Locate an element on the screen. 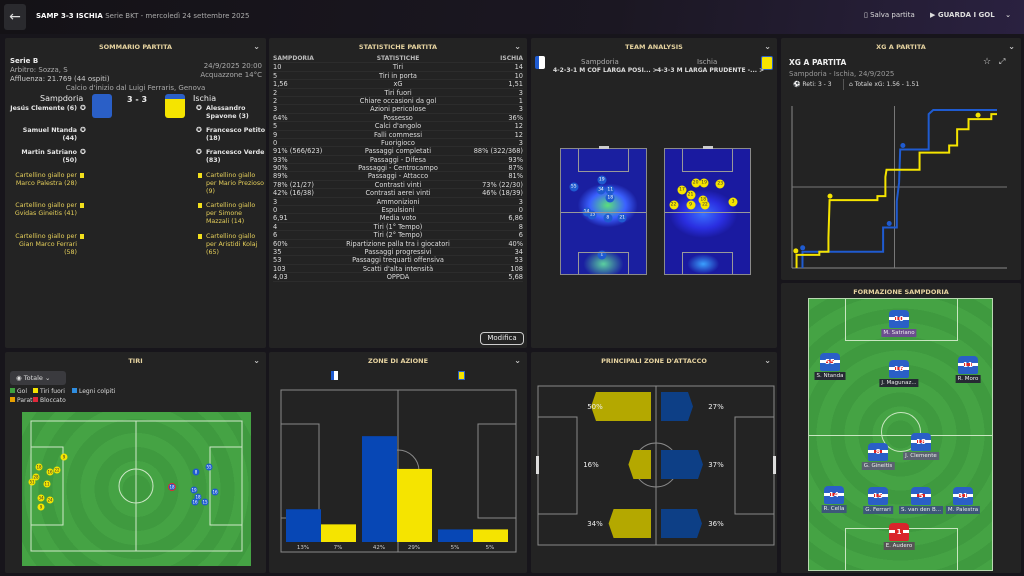  player-name: E. Audero is located at coordinates (899, 546).